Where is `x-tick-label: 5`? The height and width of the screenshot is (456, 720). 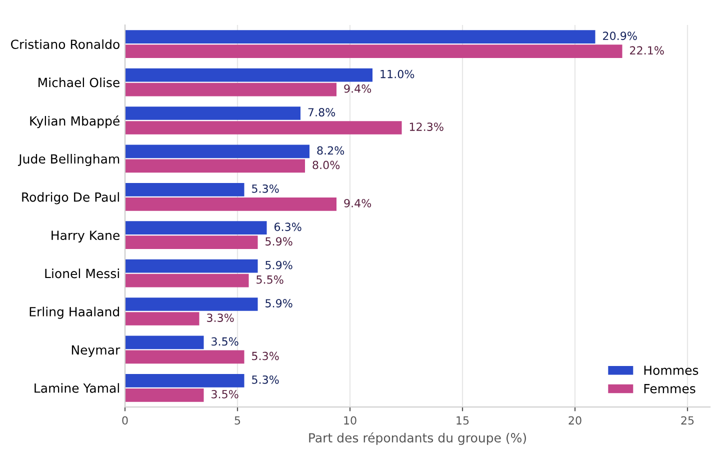
x-tick-label: 5 is located at coordinates (237, 420).